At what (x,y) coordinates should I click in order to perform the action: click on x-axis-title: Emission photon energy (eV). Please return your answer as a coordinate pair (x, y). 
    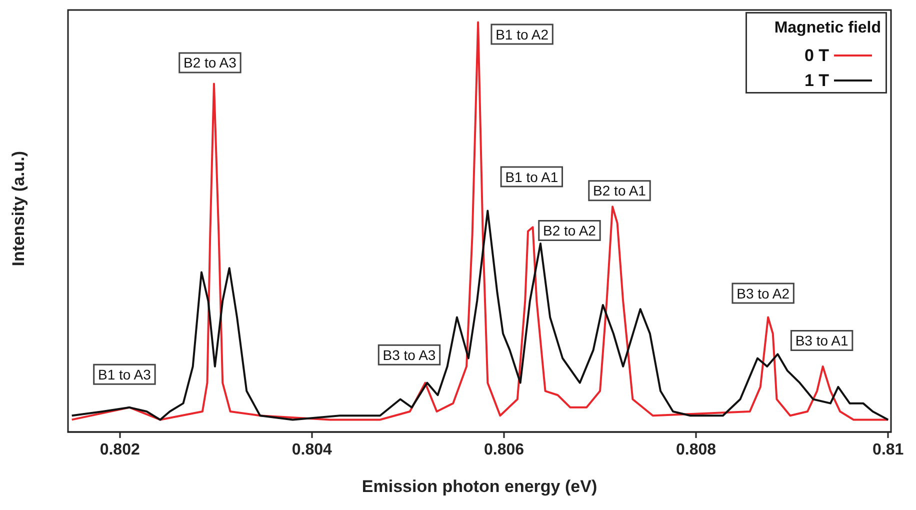
    Looking at the image, I should click on (480, 486).